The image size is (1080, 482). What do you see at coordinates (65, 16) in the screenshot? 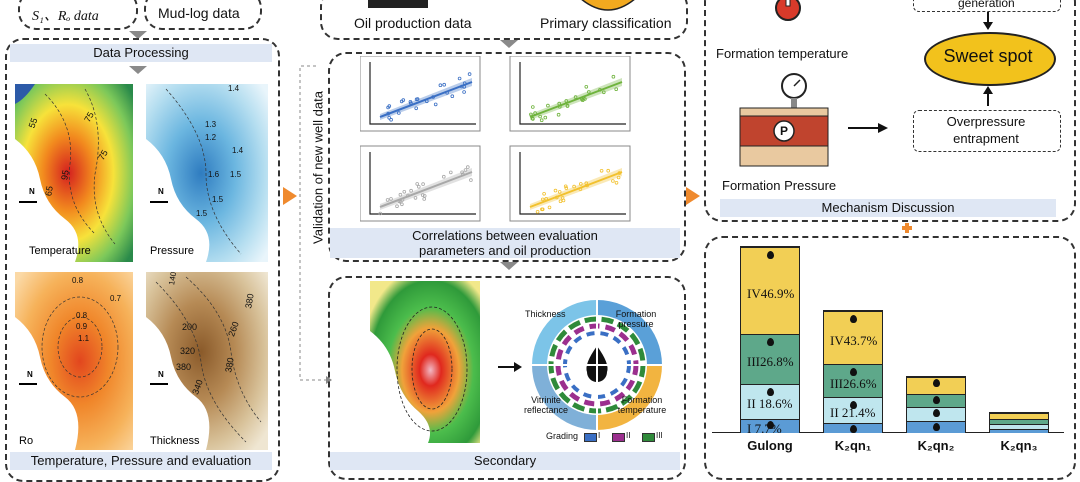
I see `s1-ro-data-label: S₁、Rₒ data` at bounding box center [65, 16].